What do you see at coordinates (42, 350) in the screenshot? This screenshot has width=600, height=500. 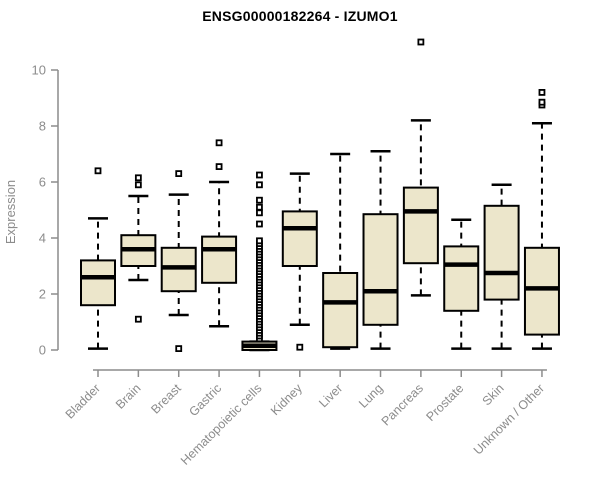 I see `y-tick-label: 0` at bounding box center [42, 350].